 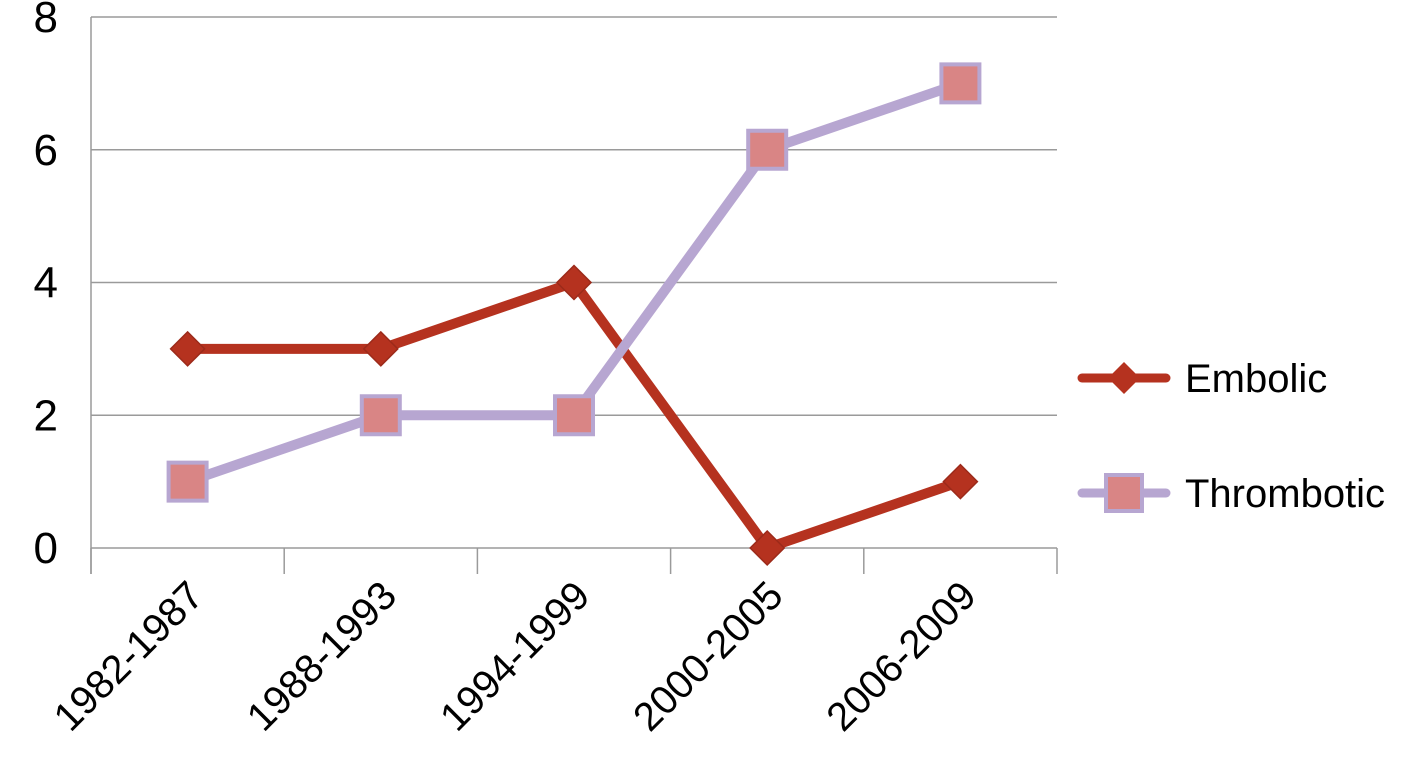 I want to click on marker-thrombotic-2000-2005, so click(x=767, y=149).